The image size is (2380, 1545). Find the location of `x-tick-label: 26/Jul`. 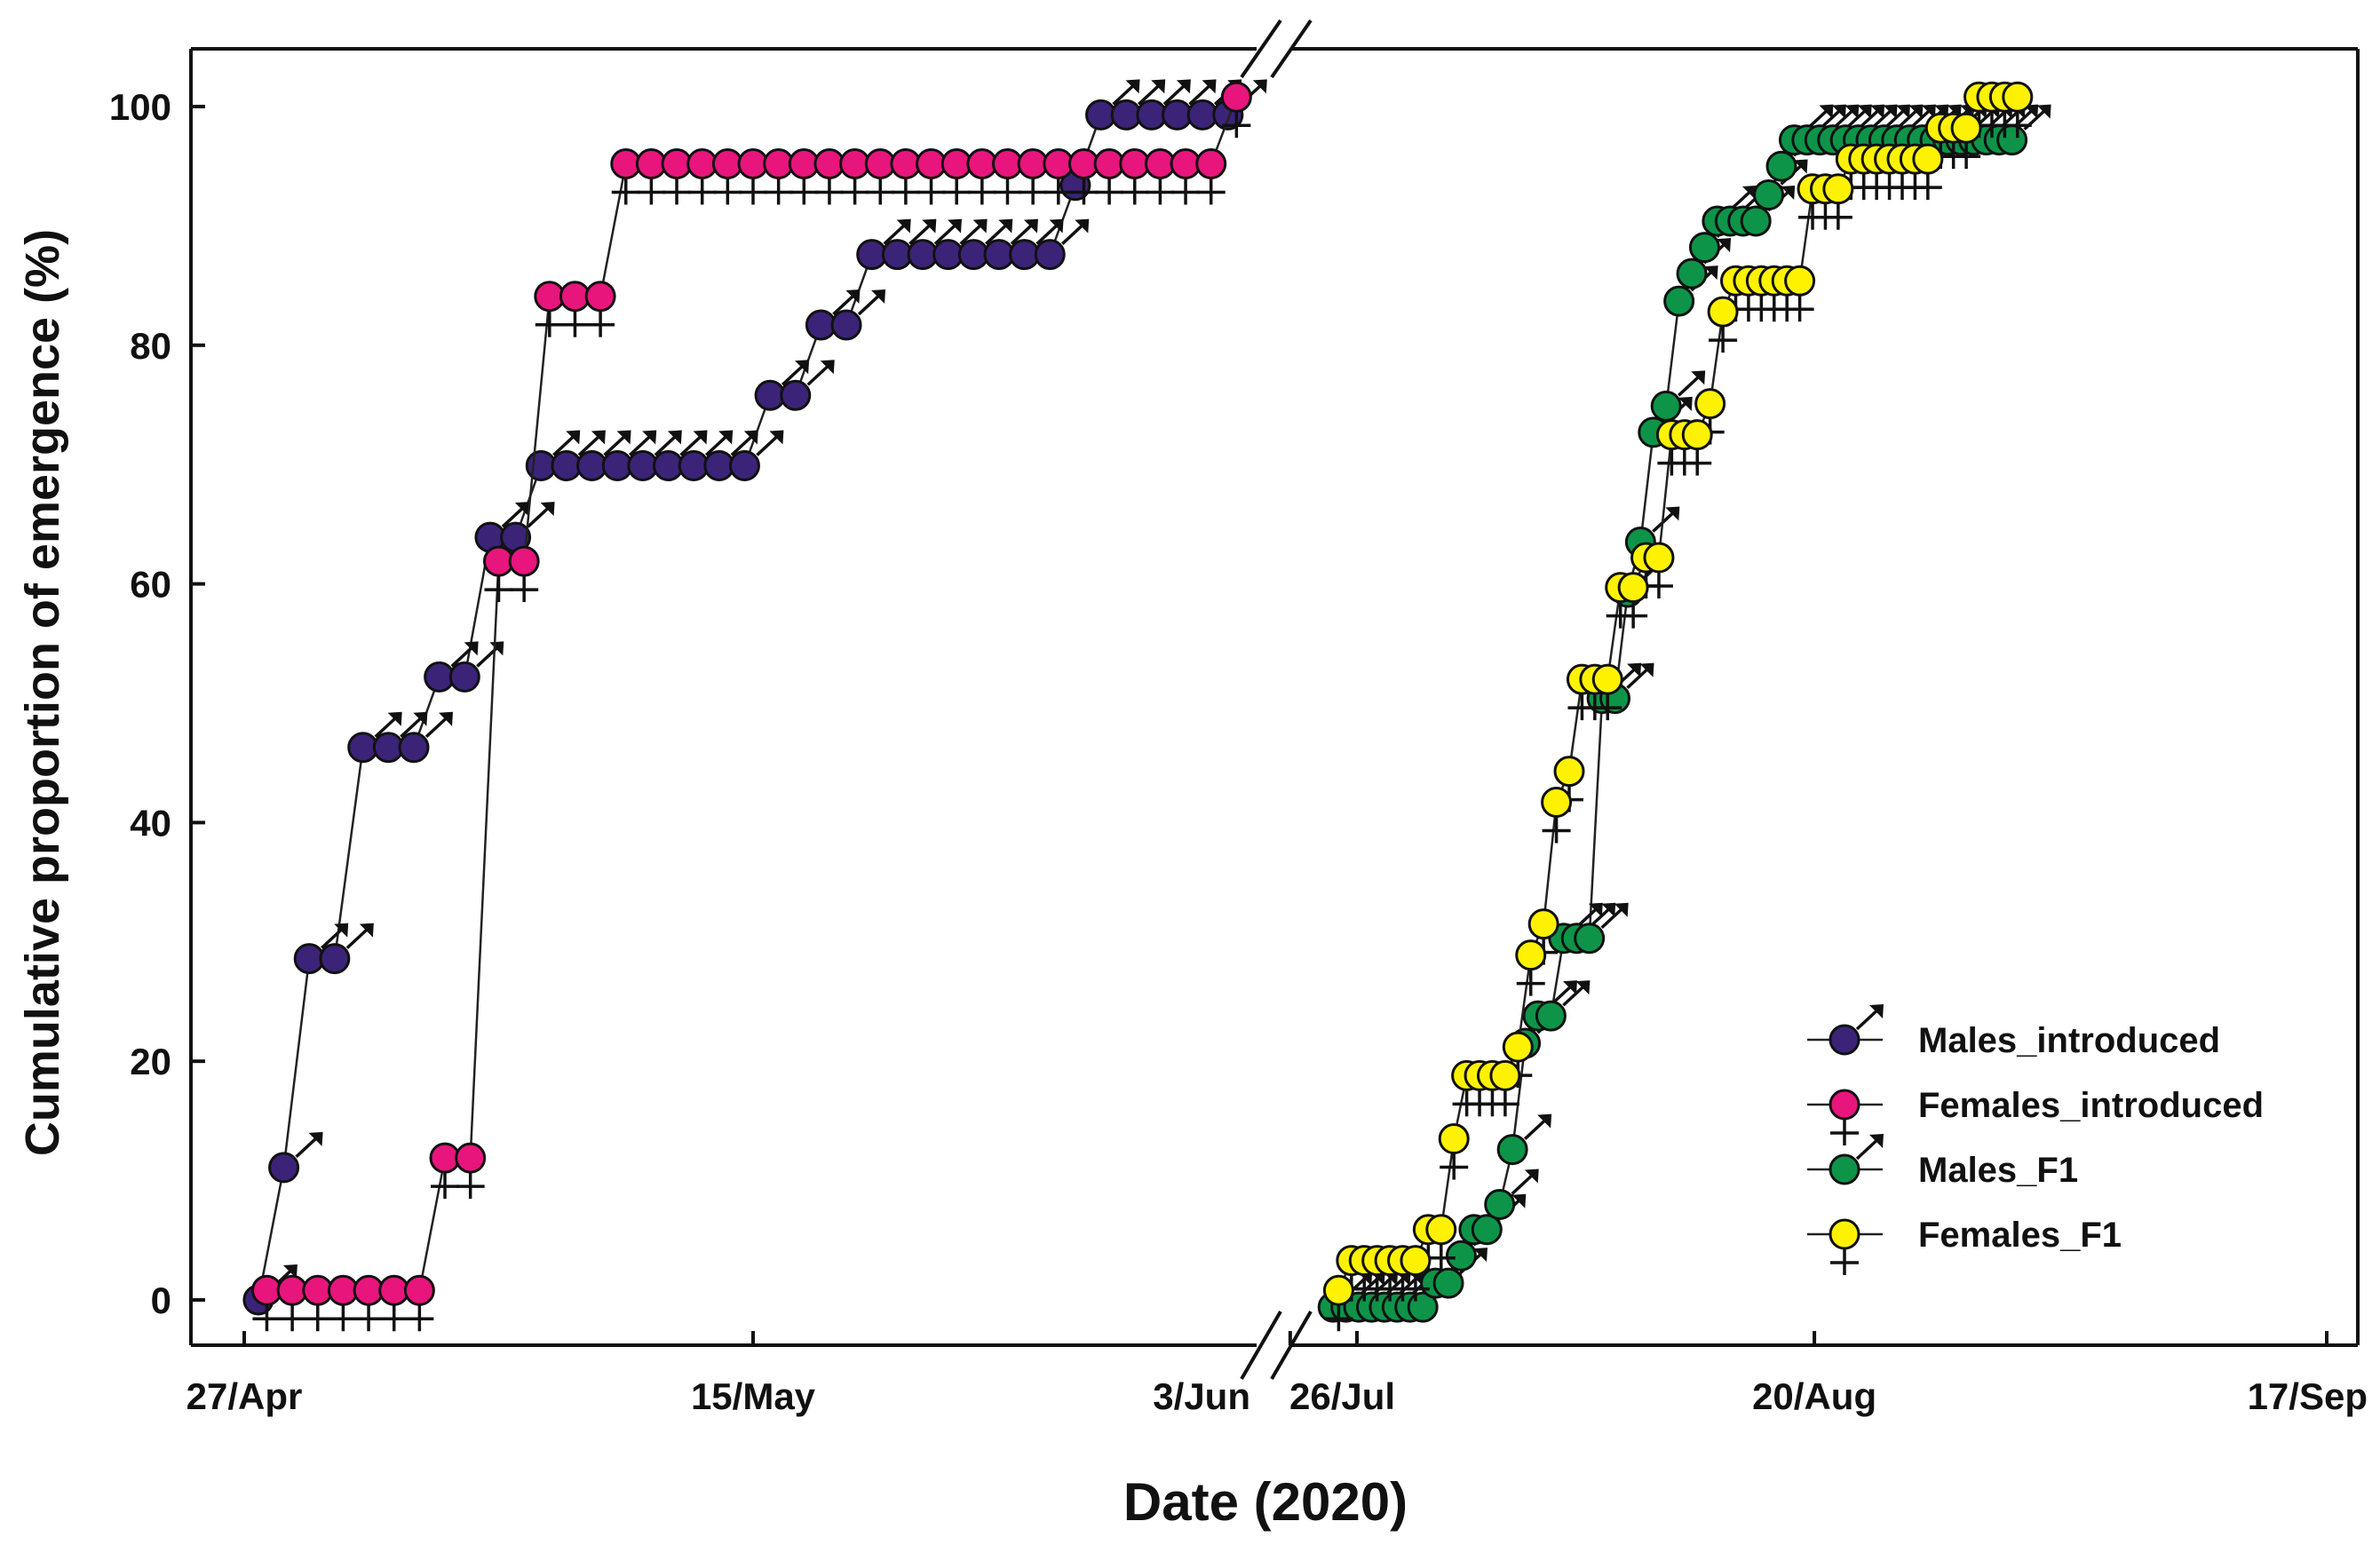

x-tick-label: 26/Jul is located at coordinates (1342, 1396).